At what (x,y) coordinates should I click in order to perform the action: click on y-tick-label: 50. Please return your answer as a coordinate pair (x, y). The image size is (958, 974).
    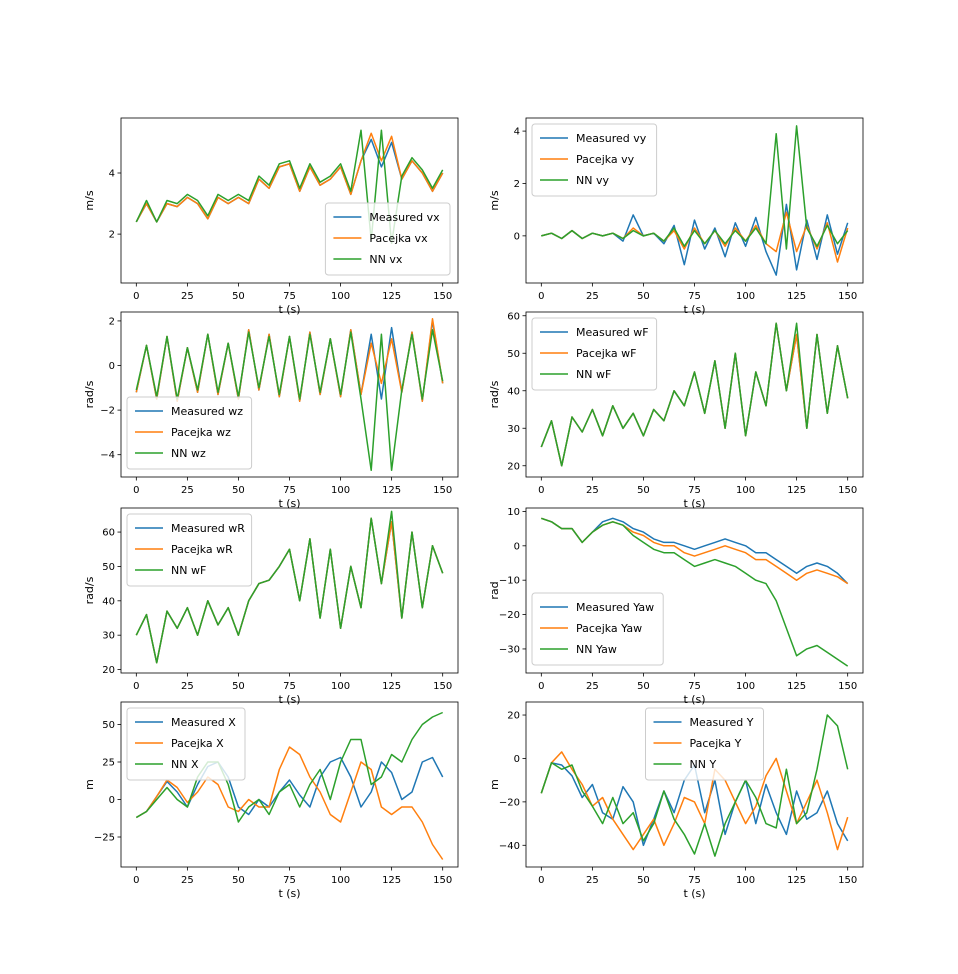
    Looking at the image, I should click on (108, 567).